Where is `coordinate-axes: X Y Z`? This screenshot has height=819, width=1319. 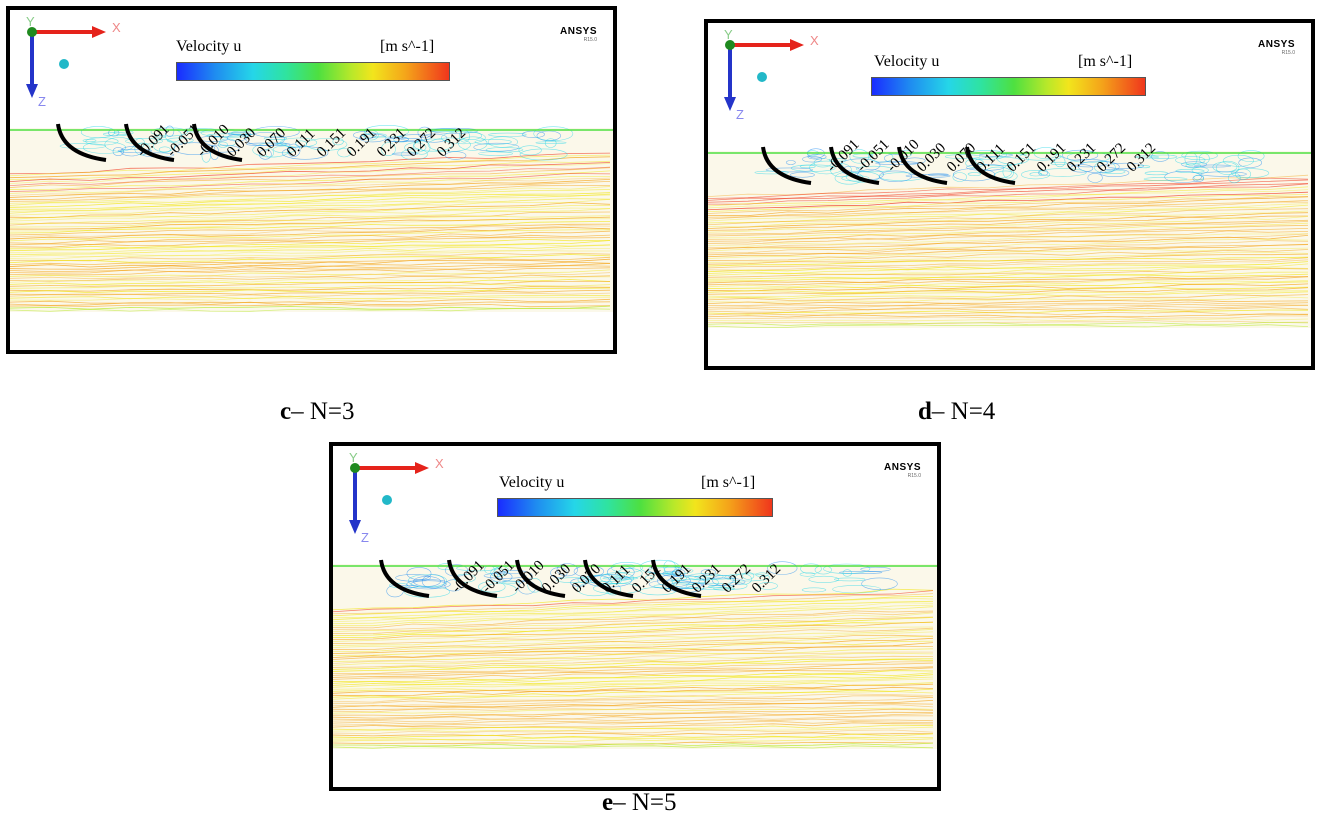 coordinate-axes: X Y Z is located at coordinates (778, 74).